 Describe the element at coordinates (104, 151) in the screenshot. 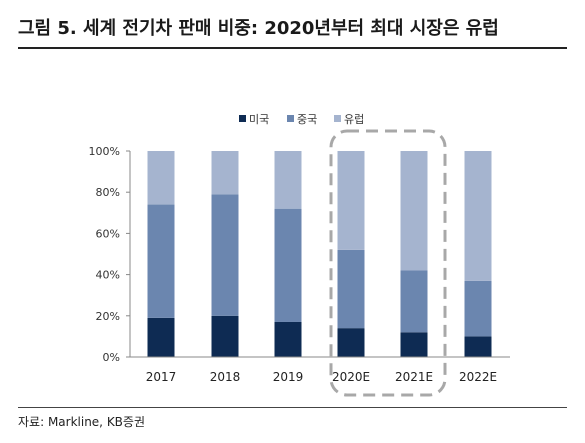

I see `y-tick-label: 100%` at that location.